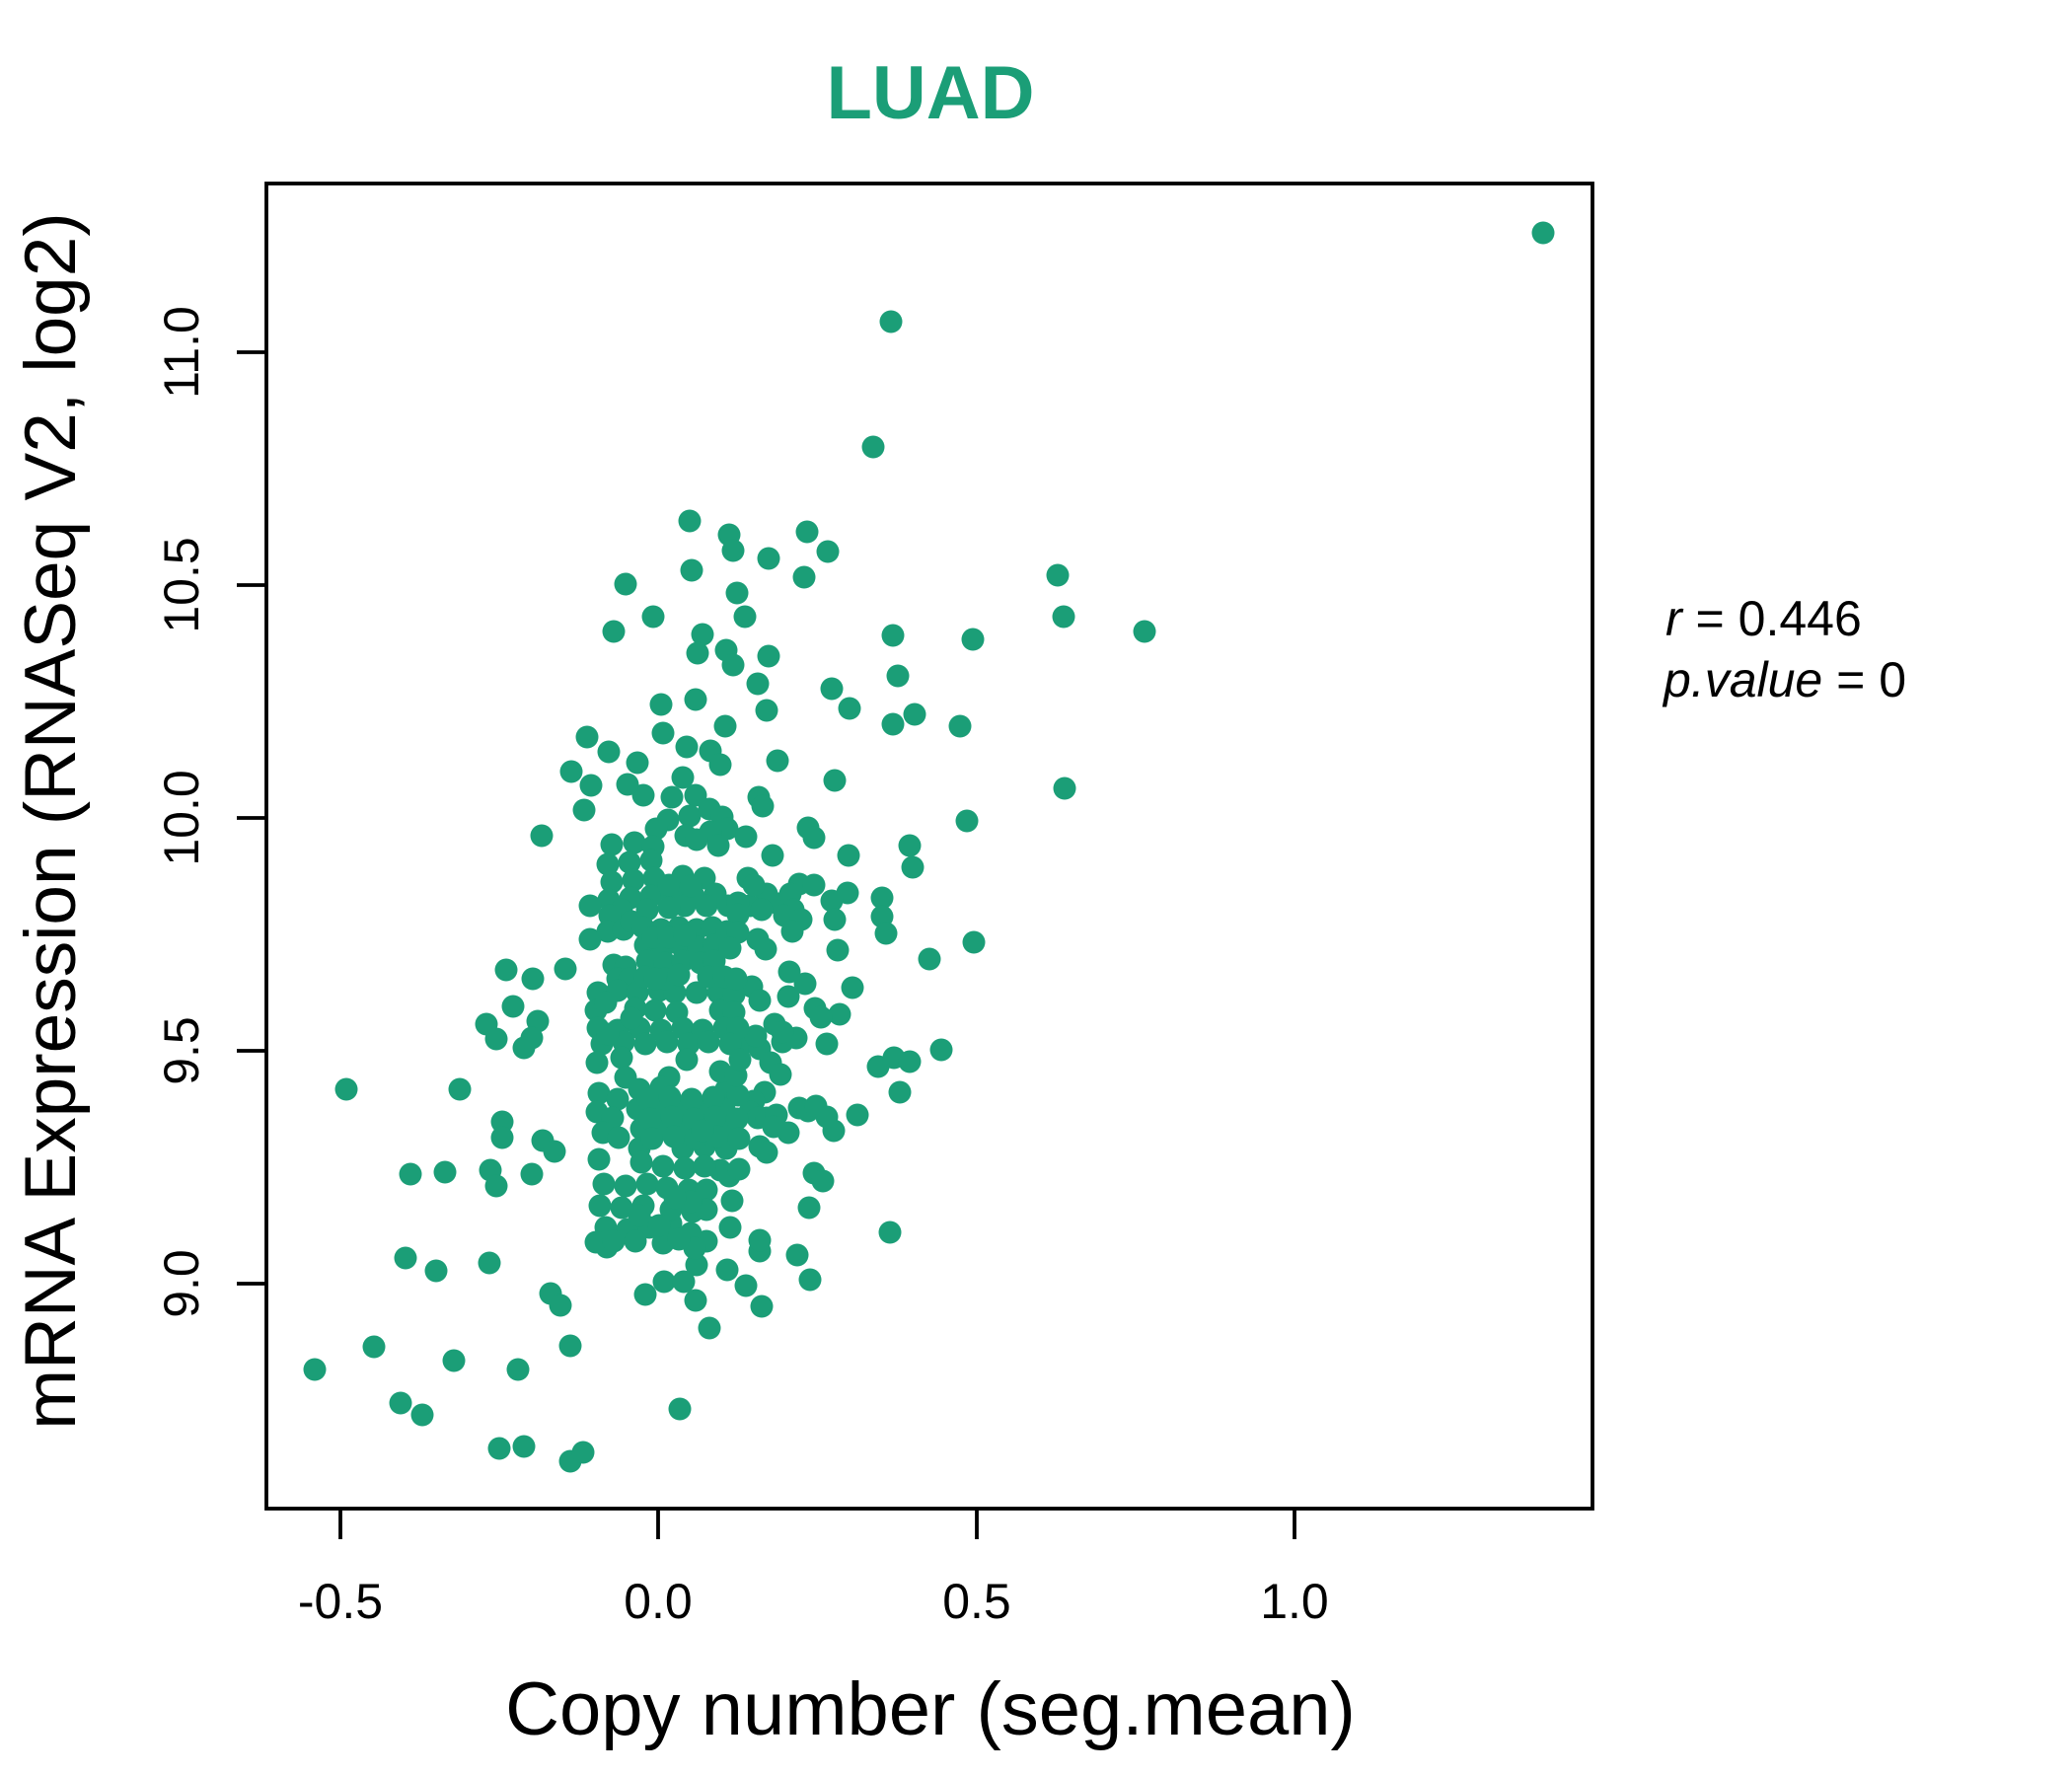 The image size is (2072, 1776). Describe the element at coordinates (1295, 1602) in the screenshot. I see `svg-text: 1.0` at that location.